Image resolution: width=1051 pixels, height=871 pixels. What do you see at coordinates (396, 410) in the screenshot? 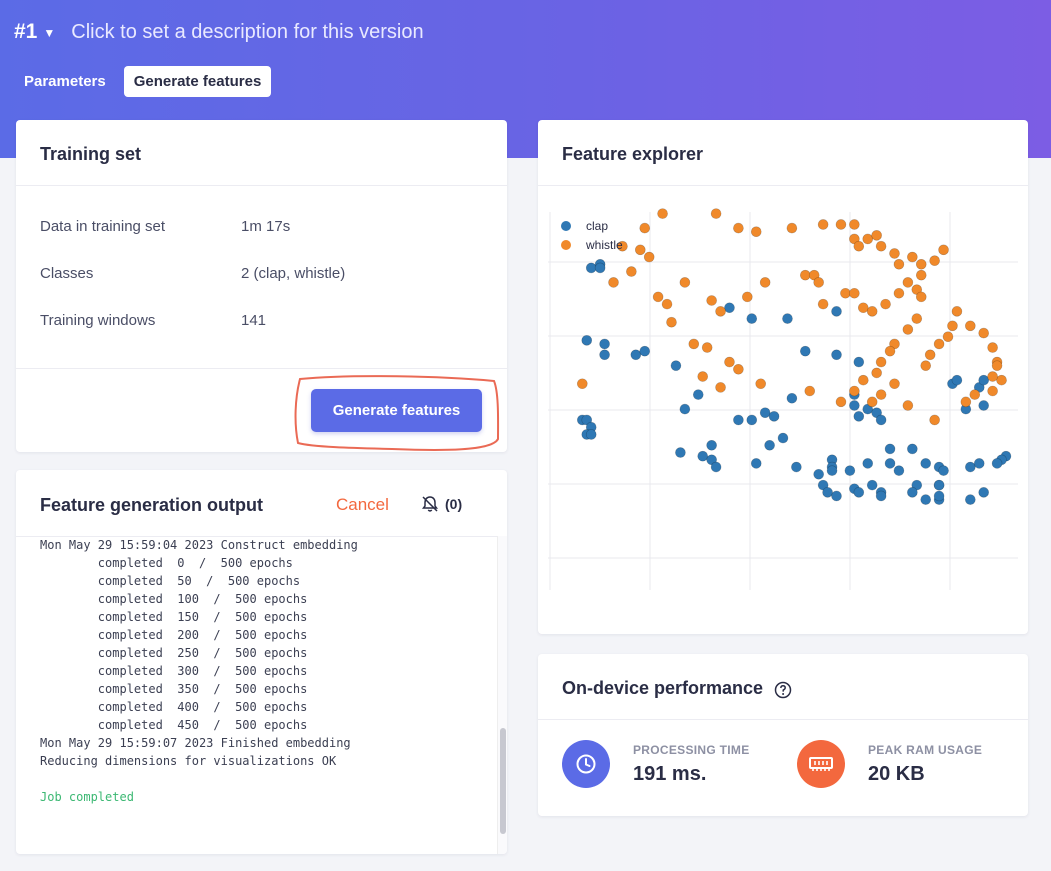
I see `generate-features-button: Generate features` at bounding box center [396, 410].